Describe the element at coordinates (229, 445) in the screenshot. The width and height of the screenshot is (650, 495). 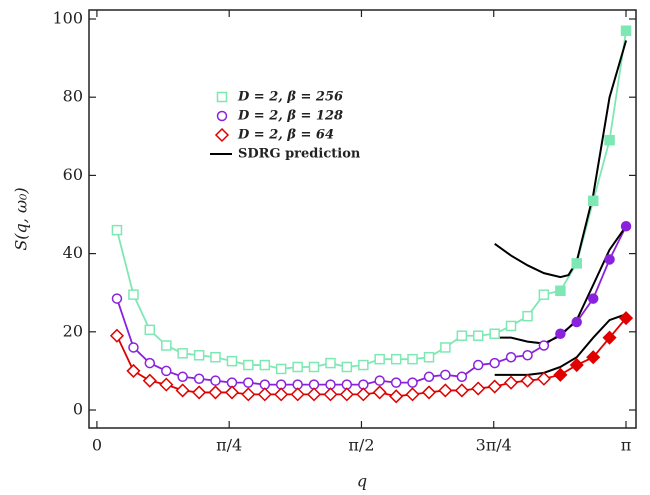
I see `x-tick-label: π/4` at that location.